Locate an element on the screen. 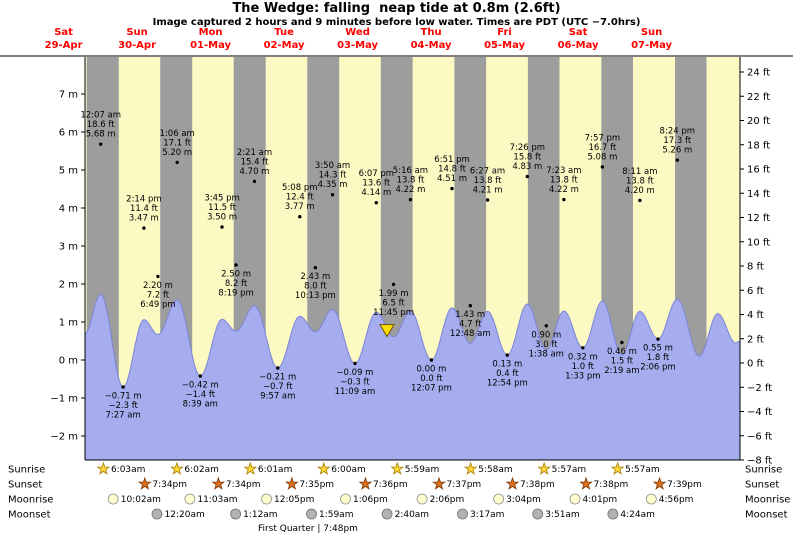 The height and width of the screenshot is (538, 793). right-axis-label: 0 ft is located at coordinates (755, 364).